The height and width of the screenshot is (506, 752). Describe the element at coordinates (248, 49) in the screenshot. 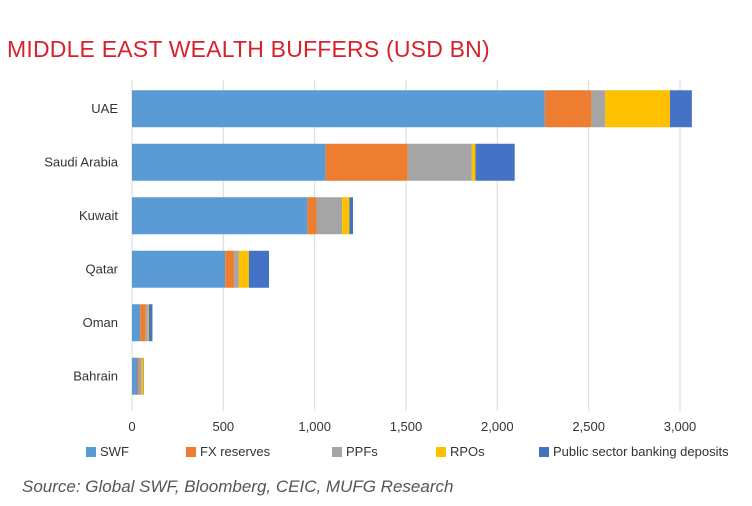

I see `chart-title: MIDDLE EAST WEALTH BUFFERS (USD BN)` at that location.